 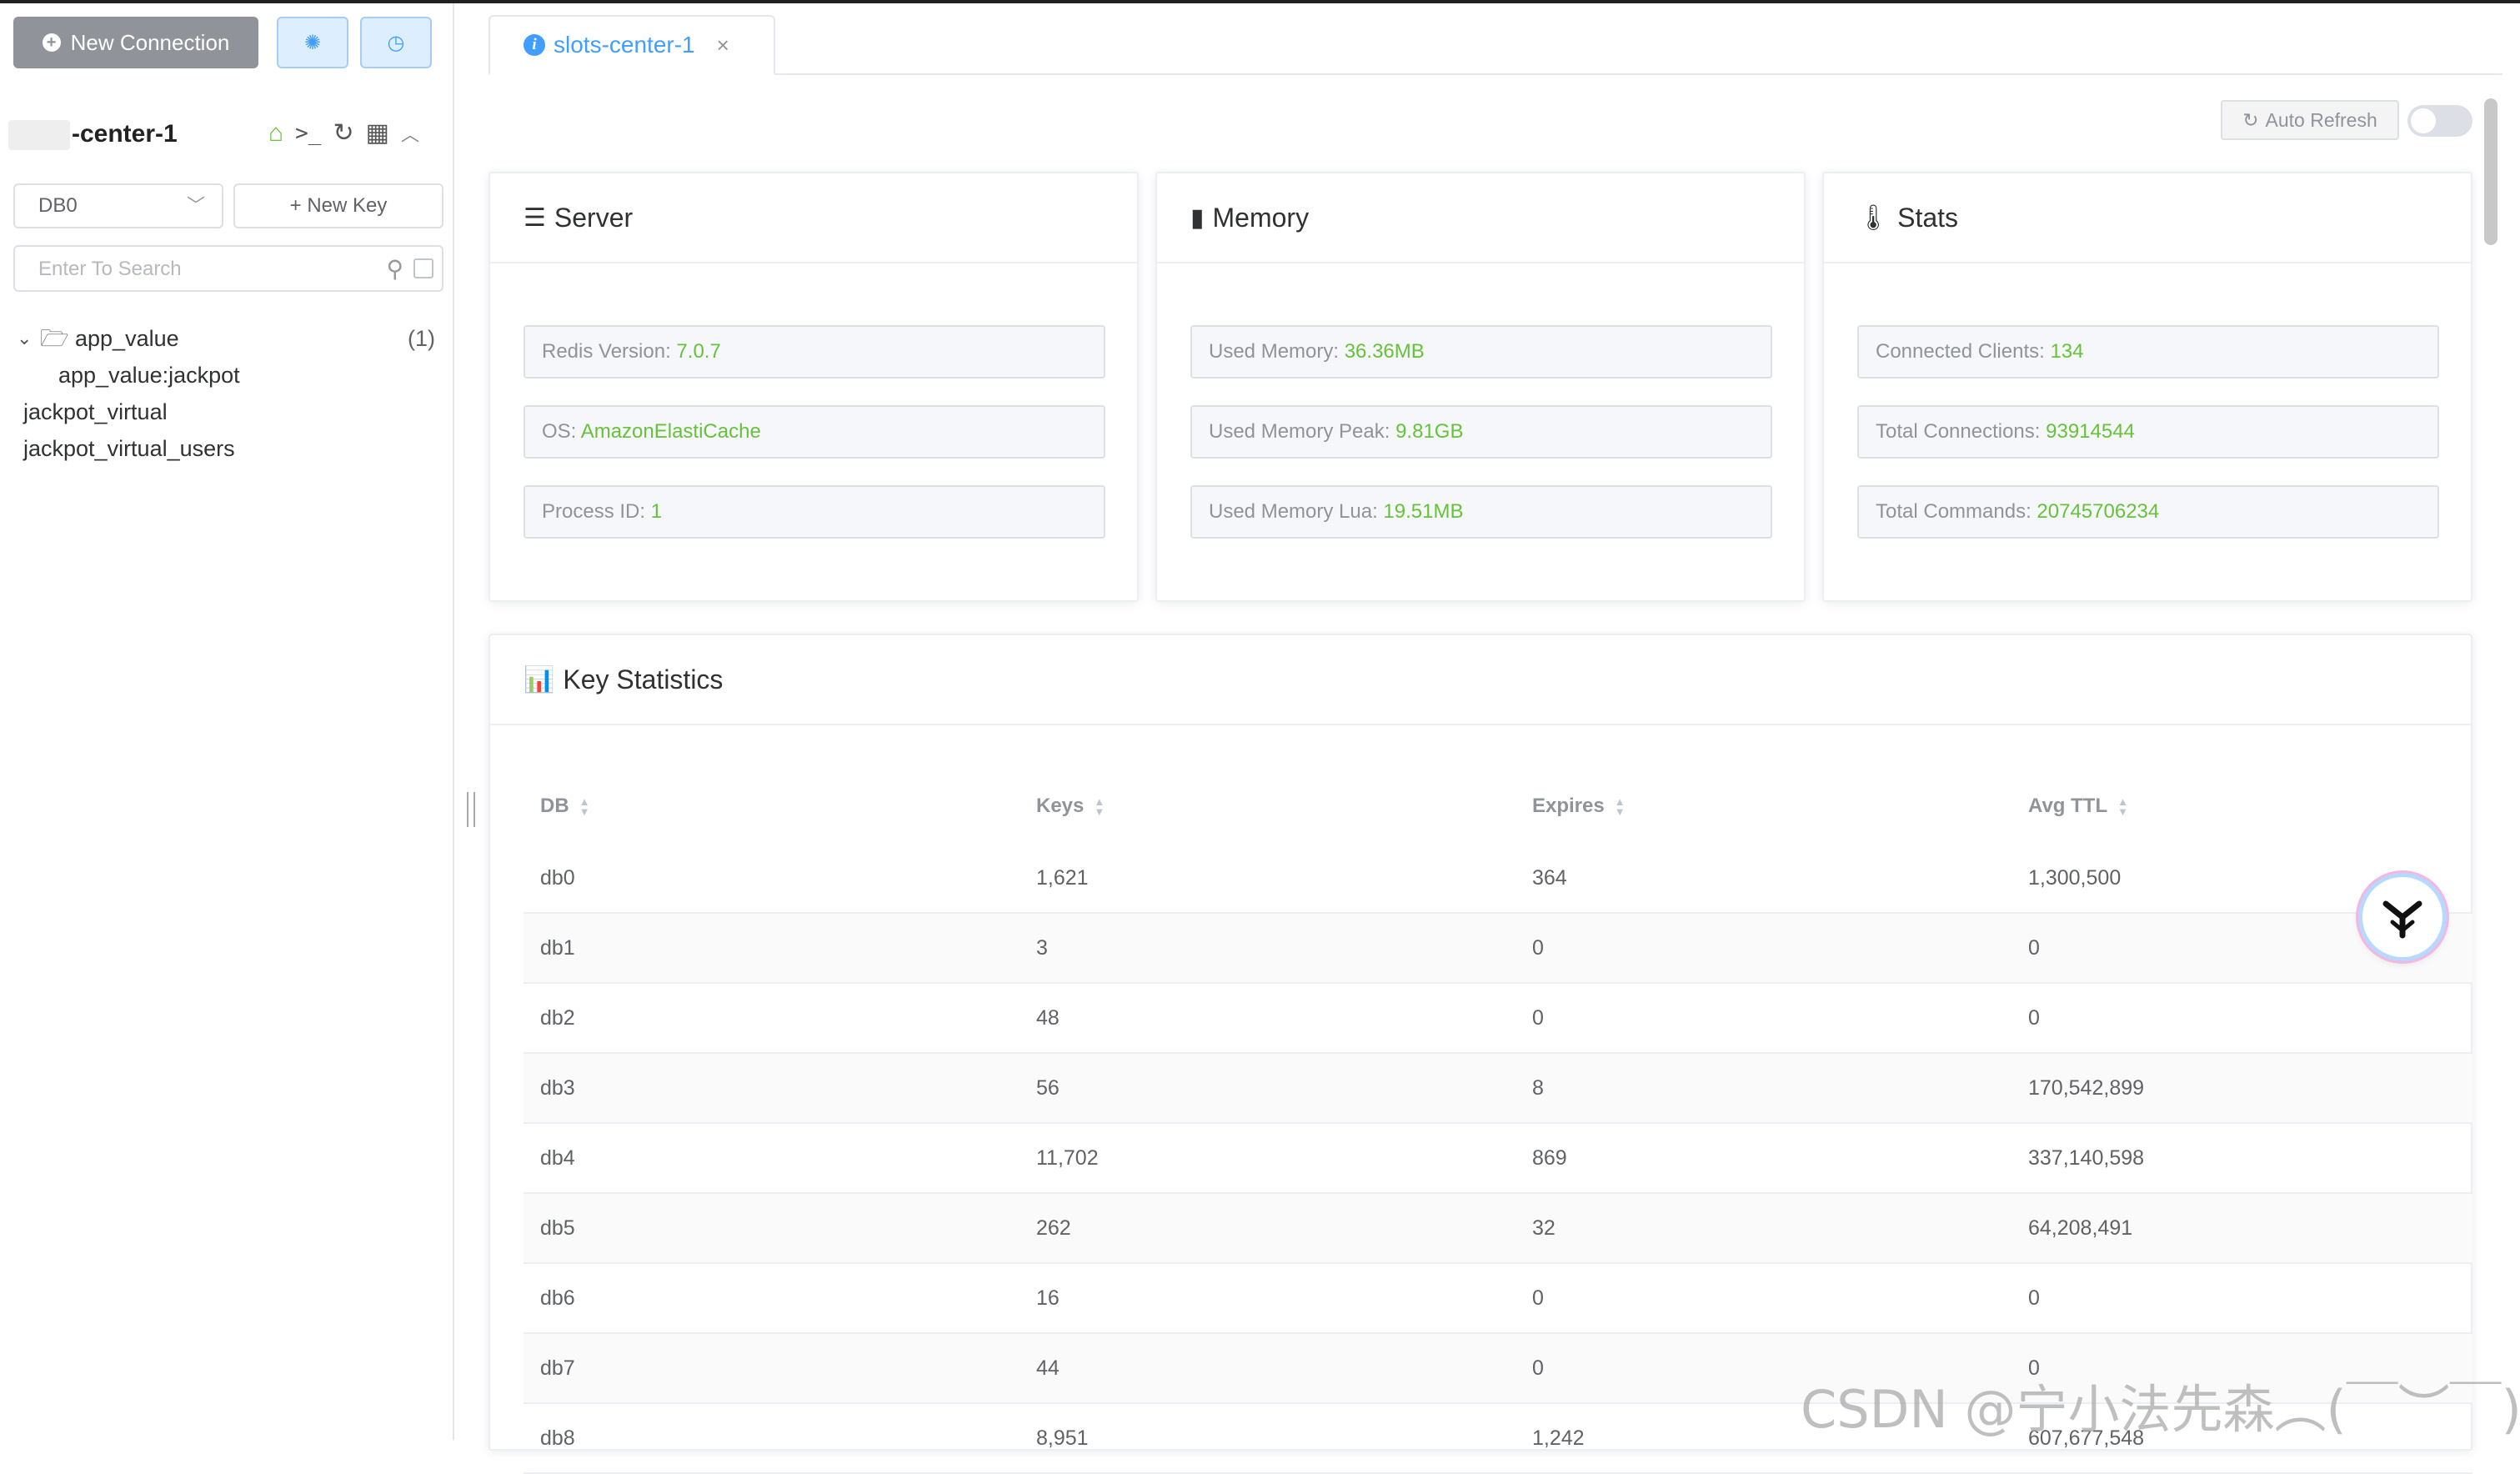 I want to click on chevron-down-icon: ﹀, so click(x=195, y=206).